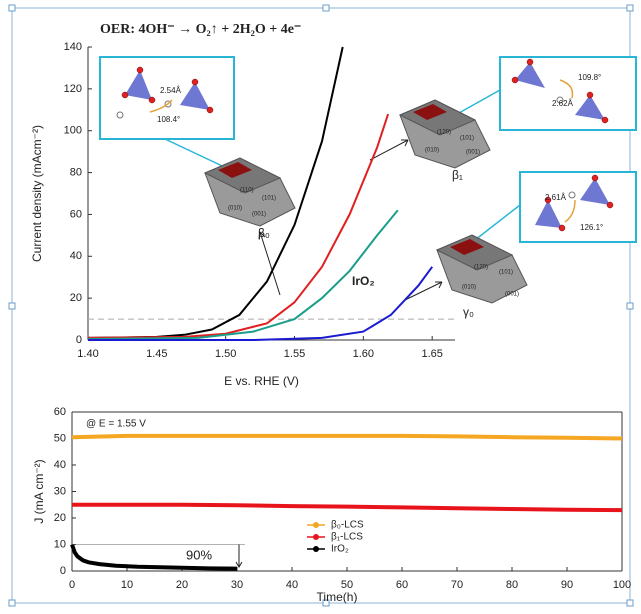 This screenshot has width=641, height=614. What do you see at coordinates (589, 77) in the screenshot?
I see `annotation: 109.8°` at bounding box center [589, 77].